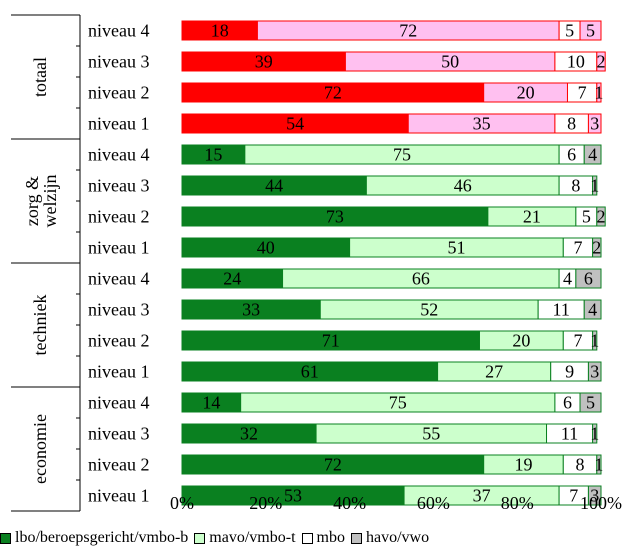  Describe the element at coordinates (456, 248) in the screenshot. I see `data-label: 51` at that location.